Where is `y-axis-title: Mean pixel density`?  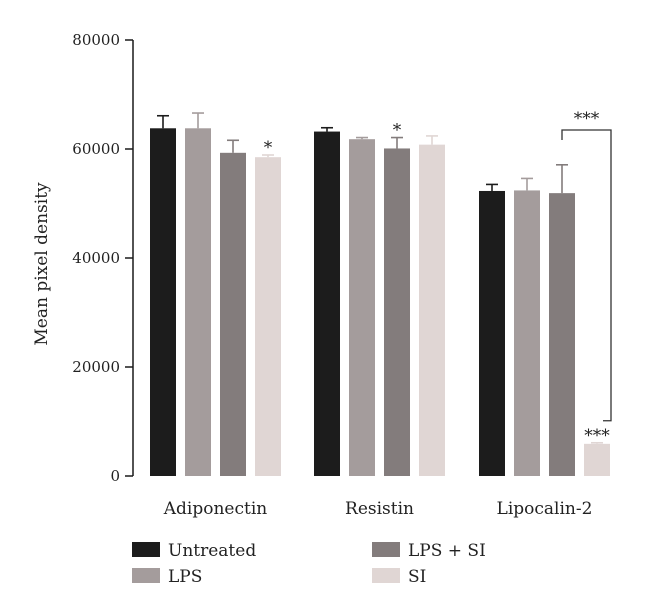
y-axis-title: Mean pixel density is located at coordinates (42, 264).